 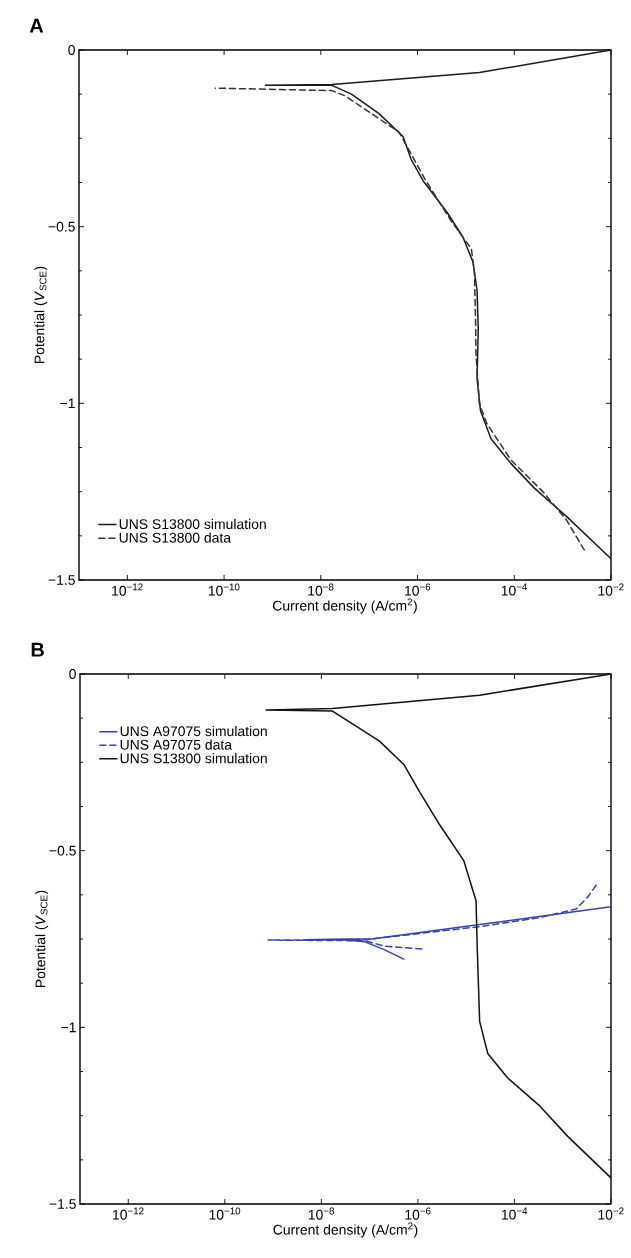 What do you see at coordinates (176, 744) in the screenshot?
I see `legend-label: UNS A97075 data` at bounding box center [176, 744].